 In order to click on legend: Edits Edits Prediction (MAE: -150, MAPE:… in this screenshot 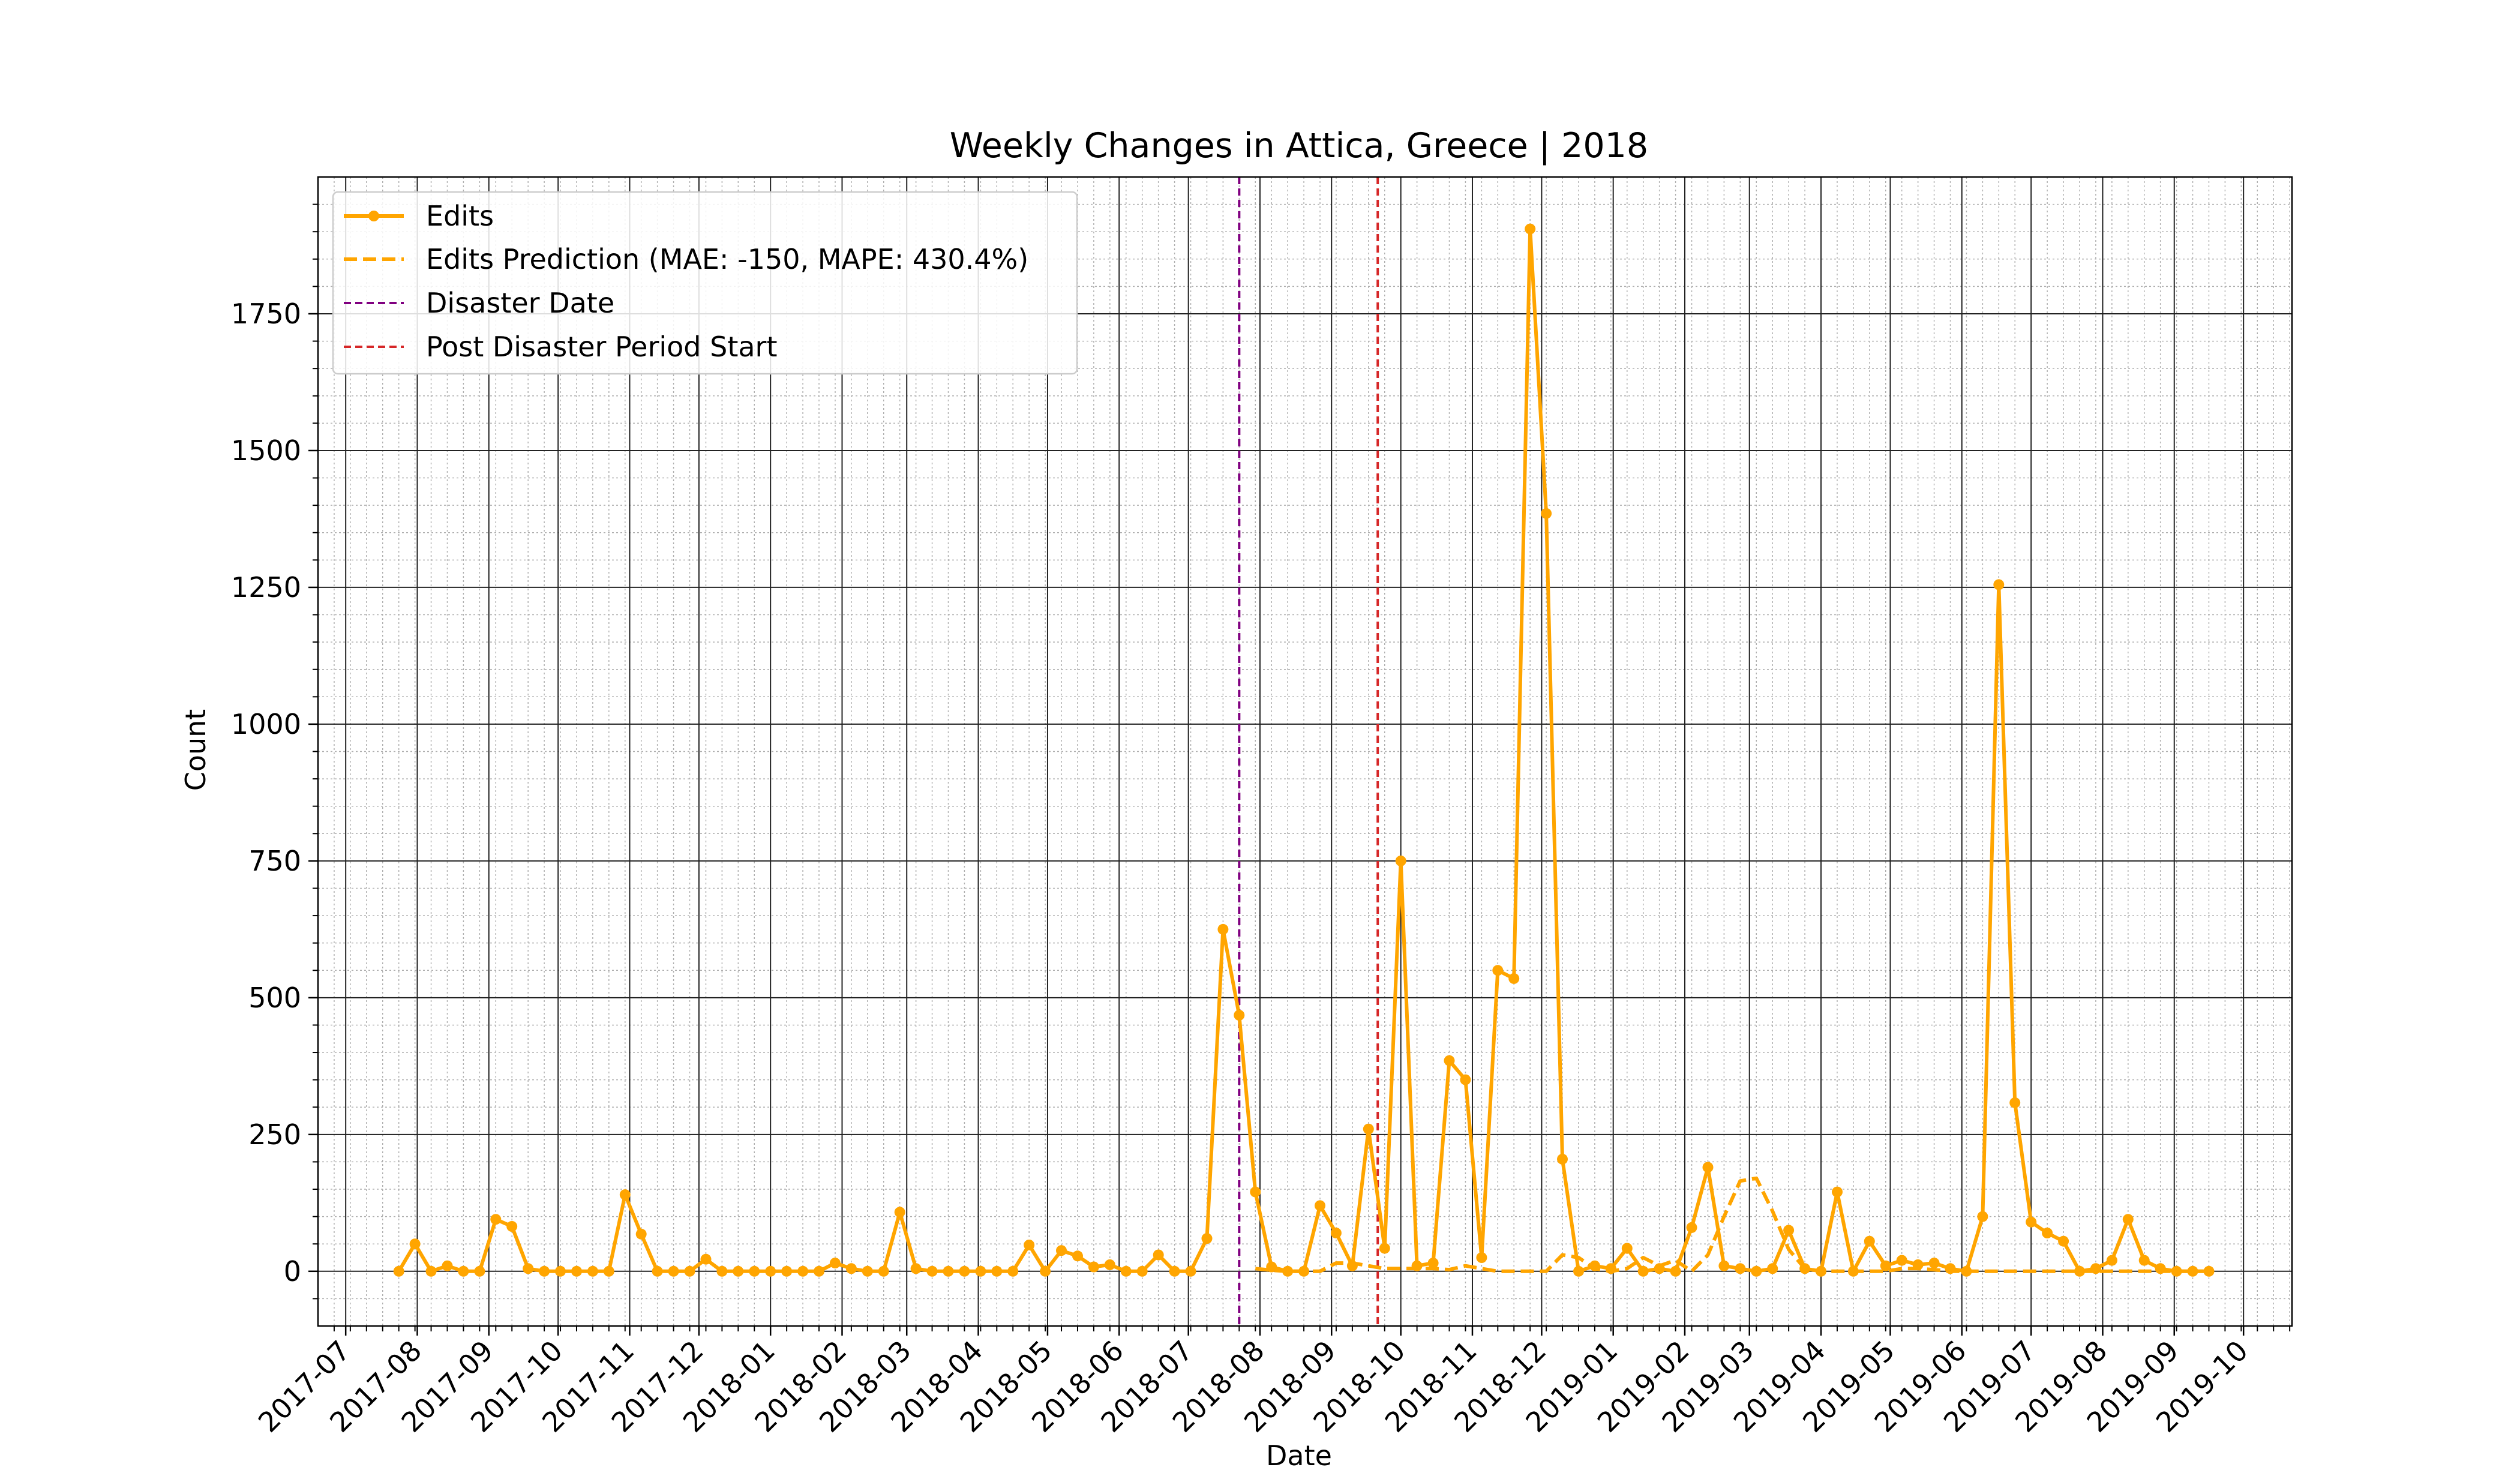, I will do `click(705, 283)`.